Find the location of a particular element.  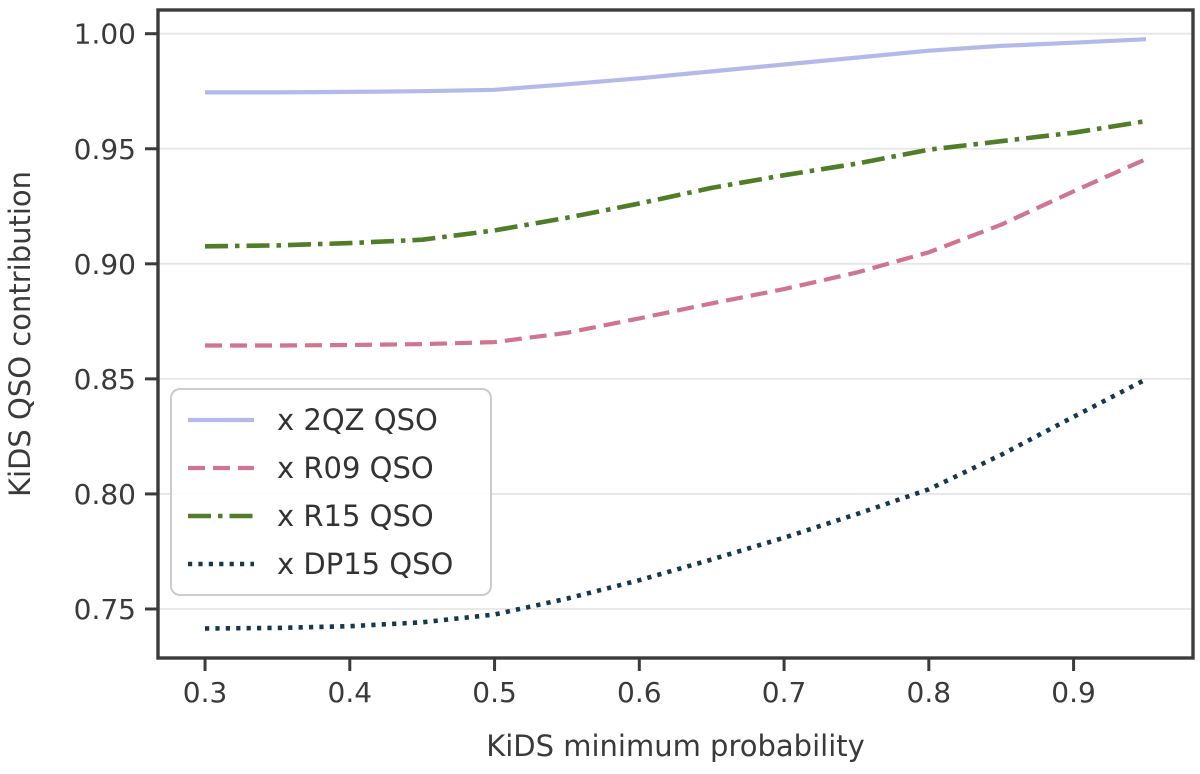

legend-line-sample-r15 is located at coordinates (221, 516).